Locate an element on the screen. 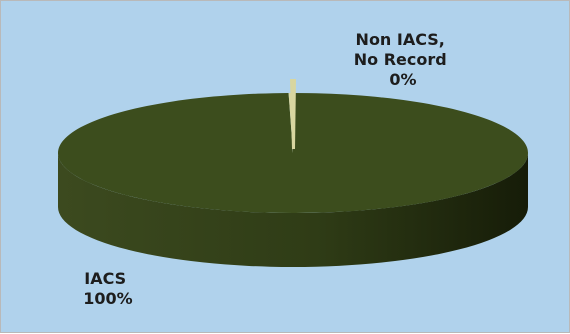 The height and width of the screenshot is (334, 570). label-line1: IACS is located at coordinates (105, 278).